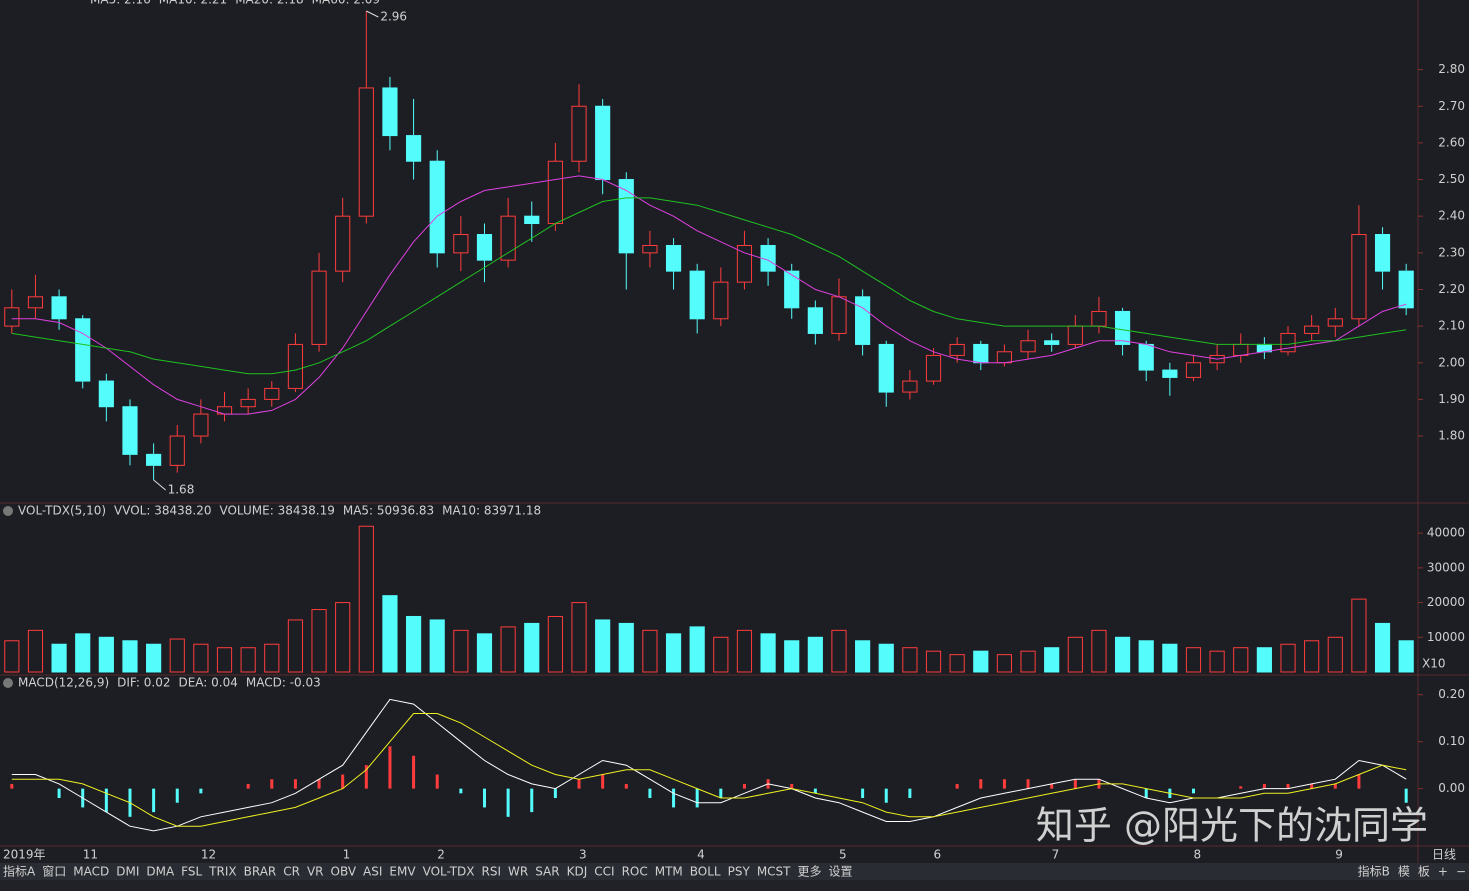 Image resolution: width=1469 pixels, height=891 pixels. I want to click on y-tick-label: 2.40, so click(1451, 216).